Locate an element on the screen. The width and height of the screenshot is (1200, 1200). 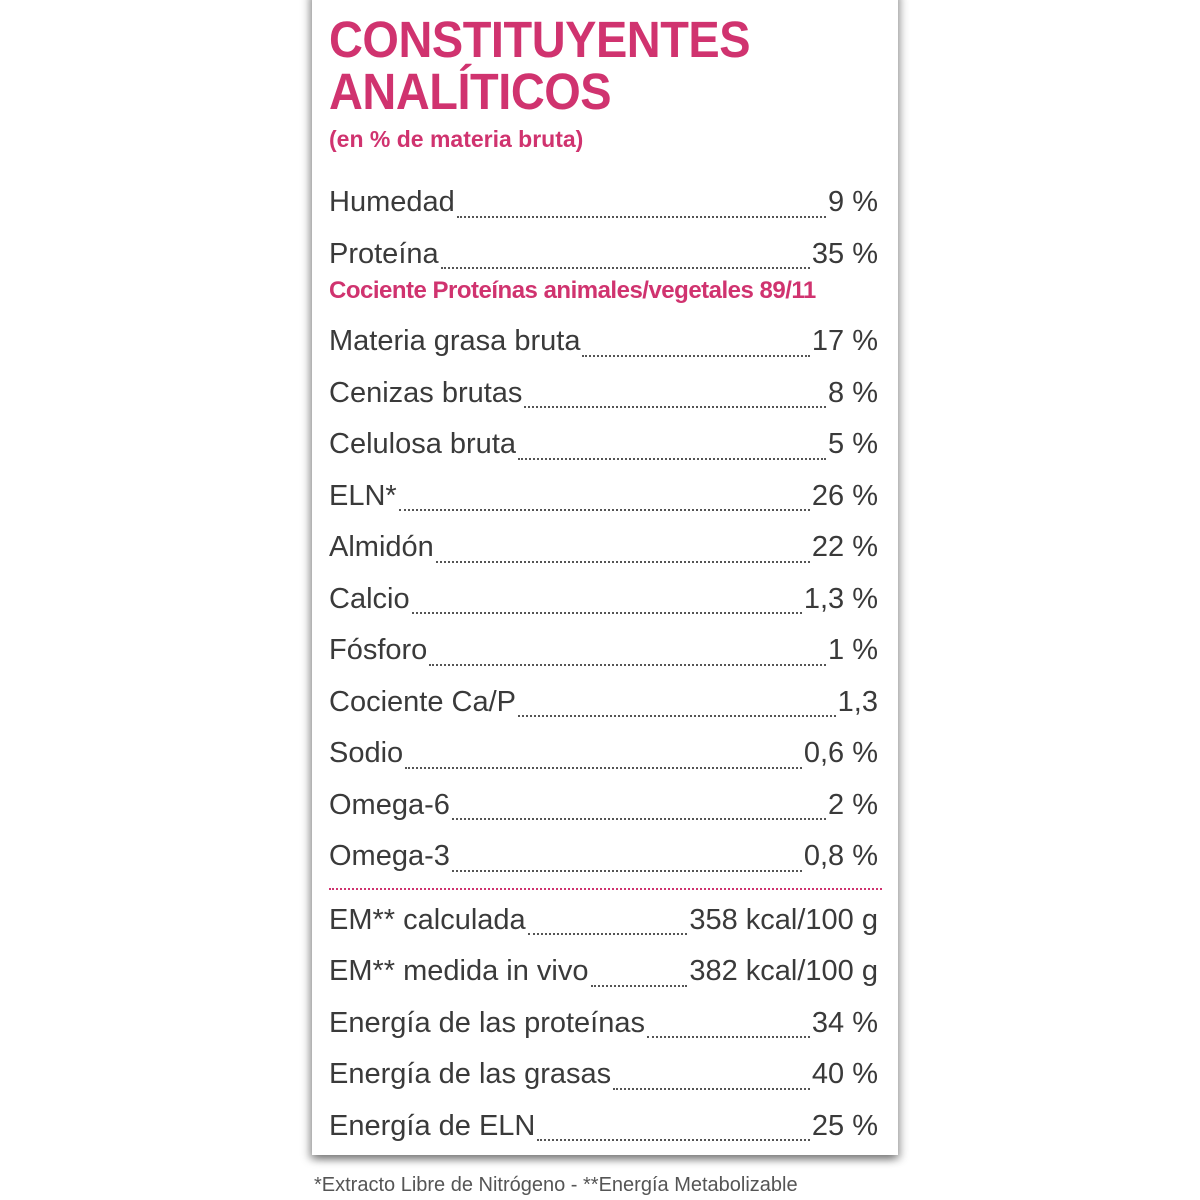
table-row: EM** medida in vivo 382 kcal/100 g is located at coordinates (603, 972).